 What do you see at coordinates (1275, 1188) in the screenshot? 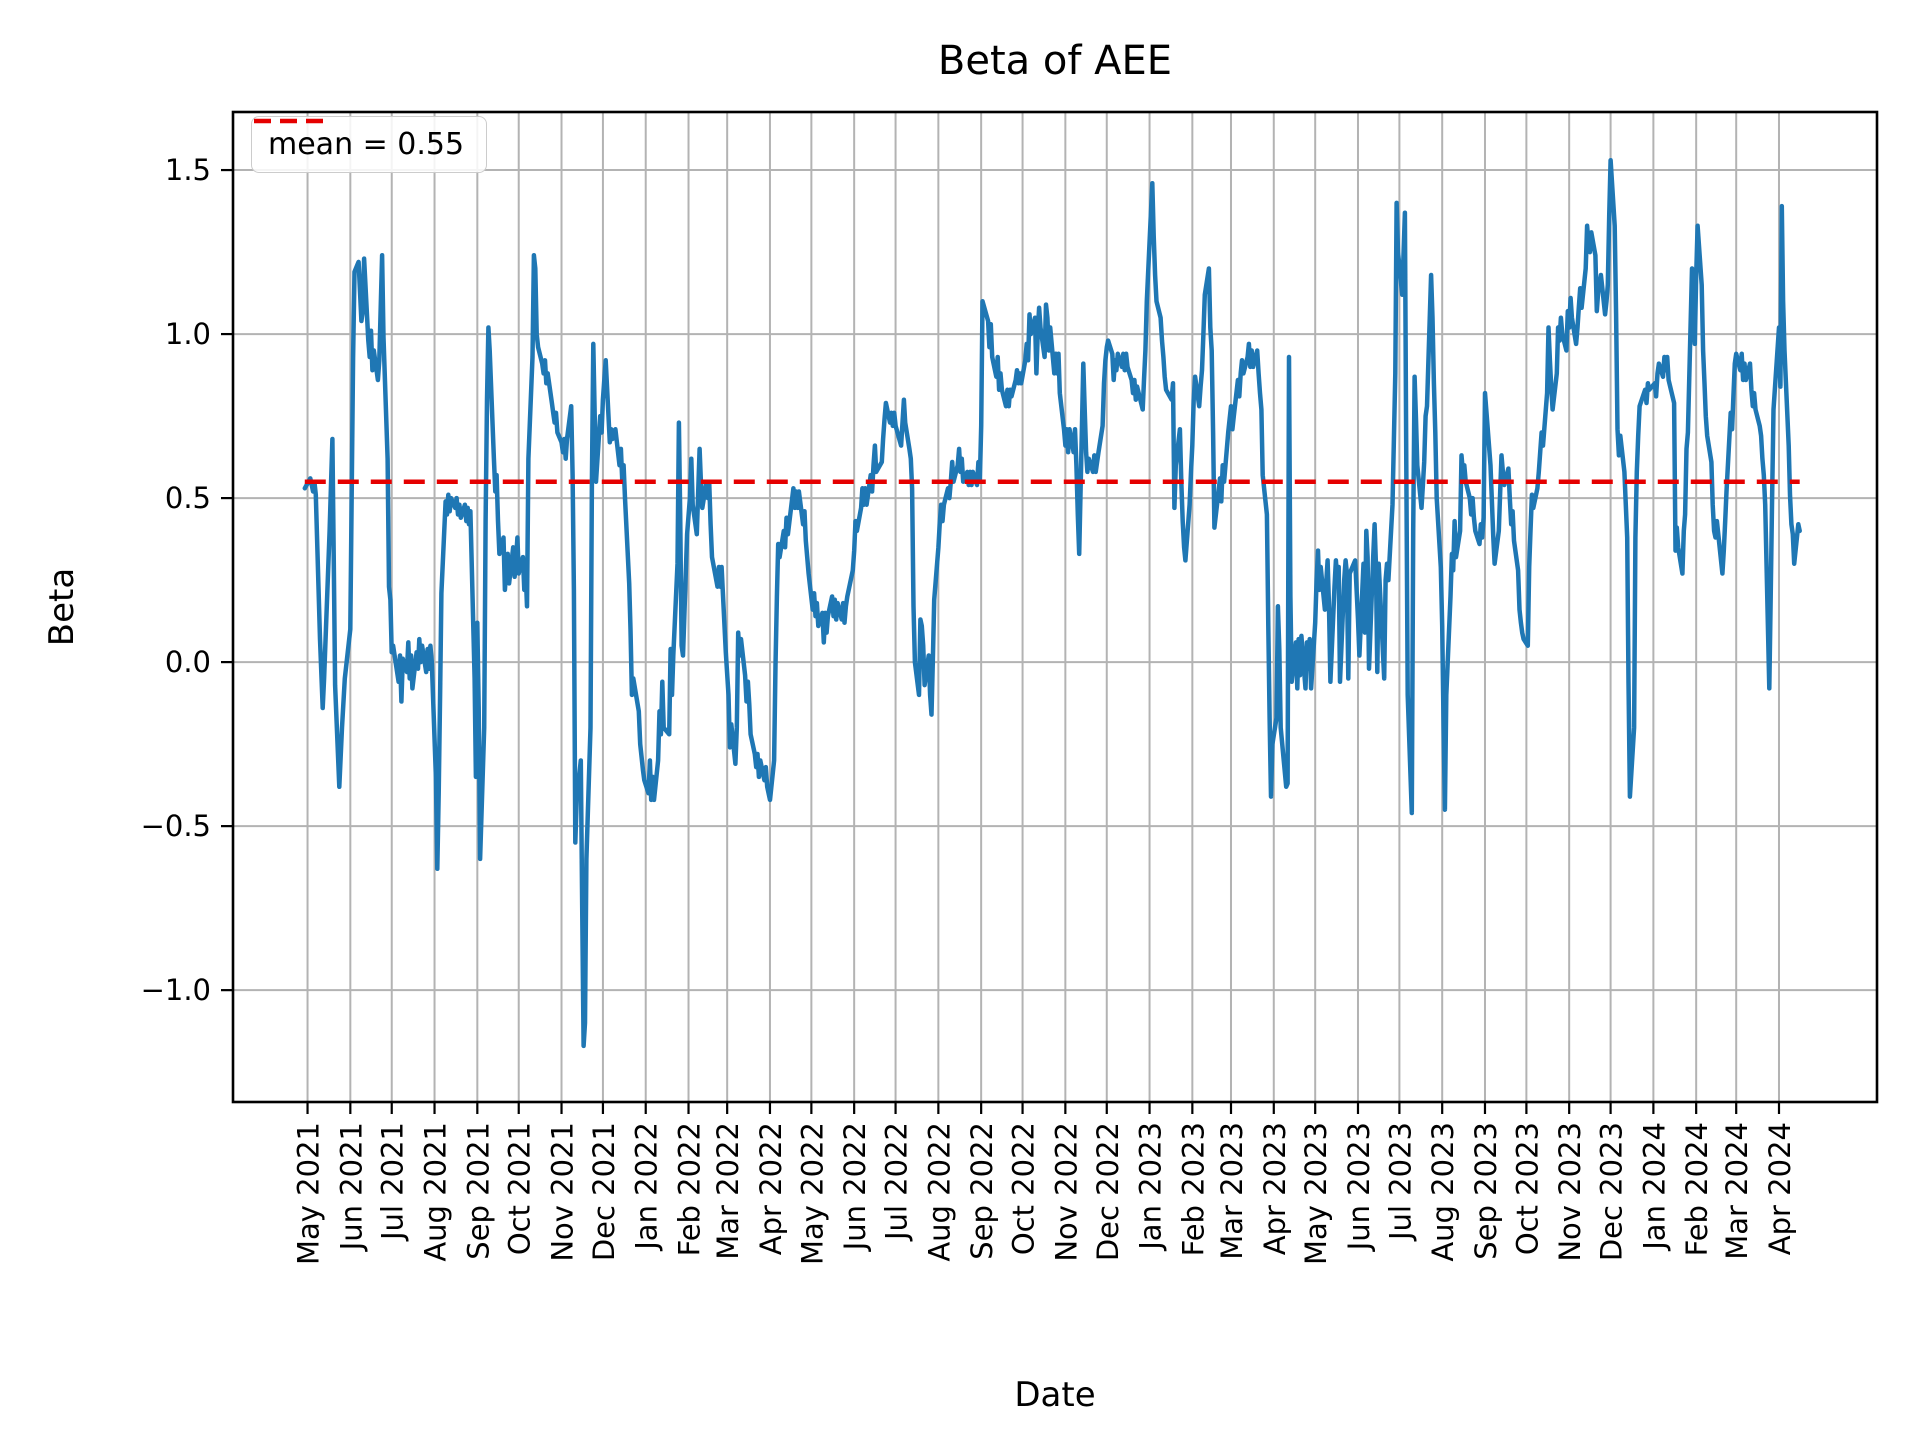
I see `x-tick-label: Apr 2023` at bounding box center [1275, 1188].